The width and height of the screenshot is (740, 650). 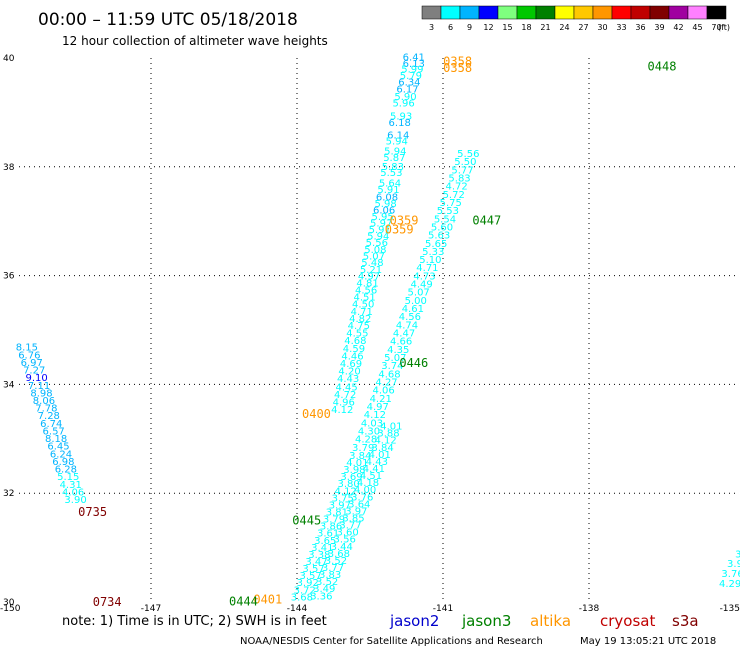 I want to click on wave-height-value: 3.68, so click(x=302, y=597).